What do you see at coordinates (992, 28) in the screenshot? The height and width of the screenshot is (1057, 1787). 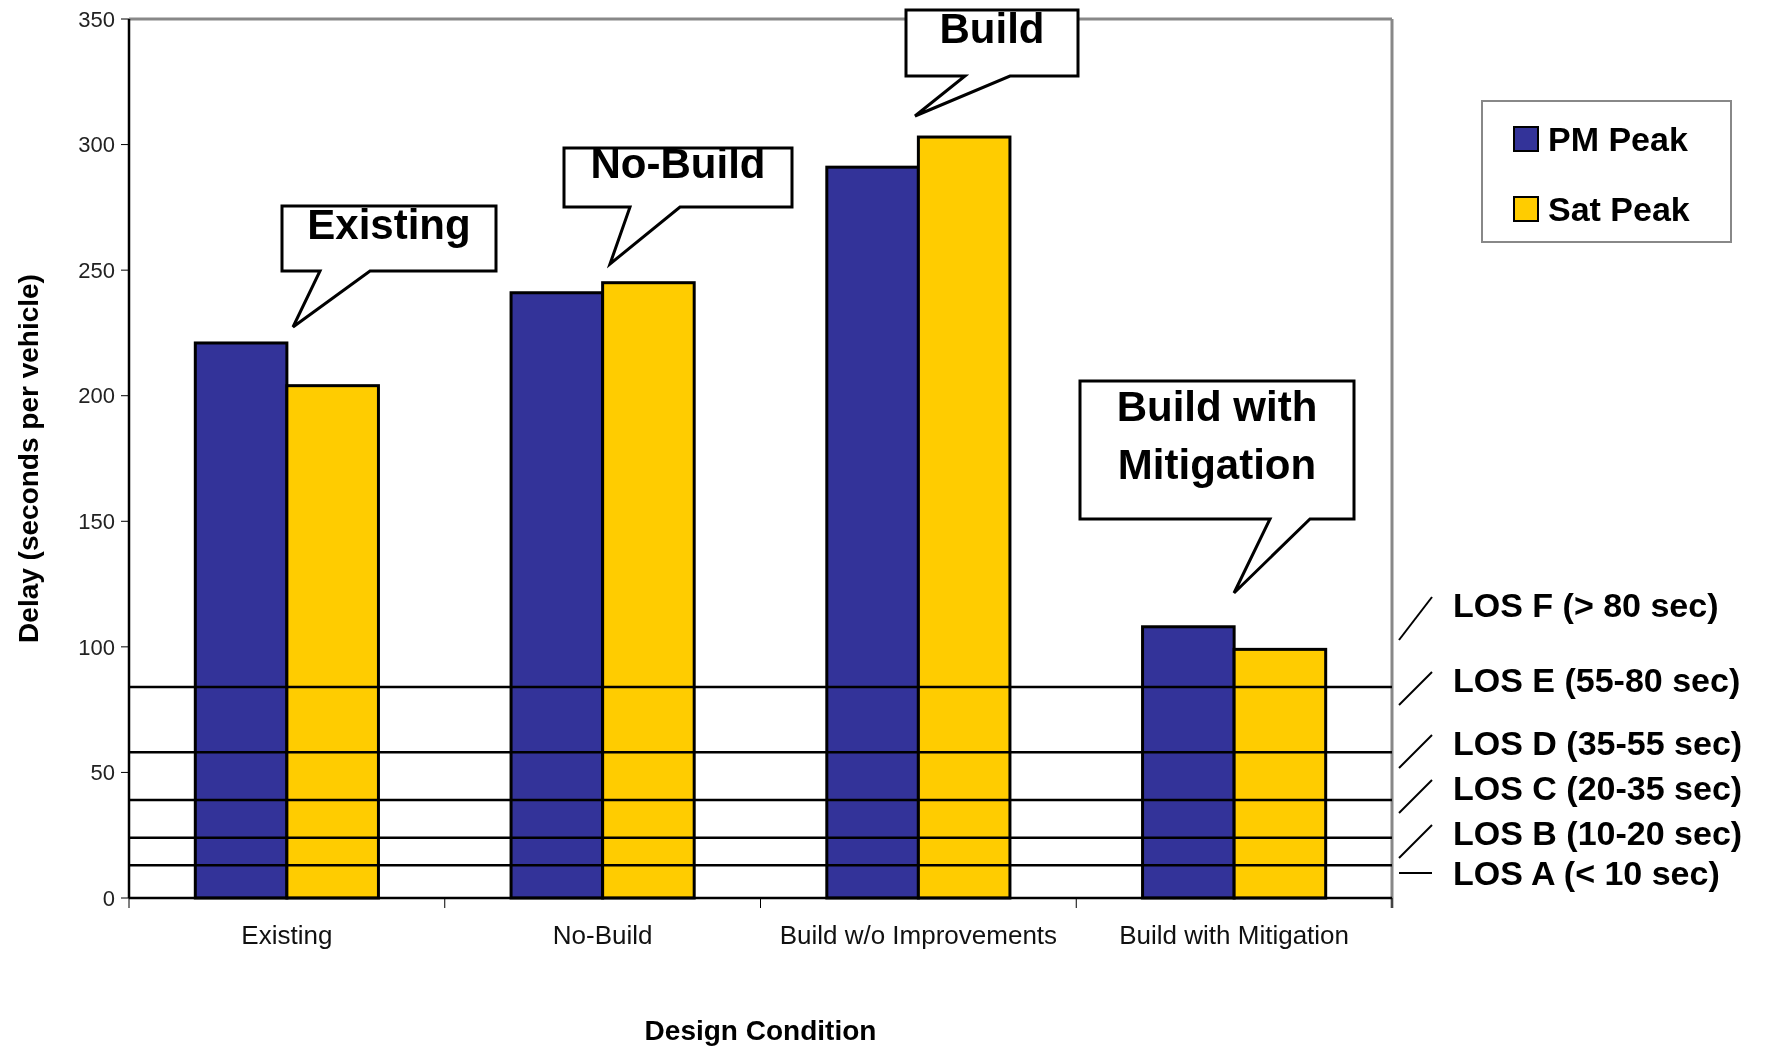 I see `annotation: Build` at bounding box center [992, 28].